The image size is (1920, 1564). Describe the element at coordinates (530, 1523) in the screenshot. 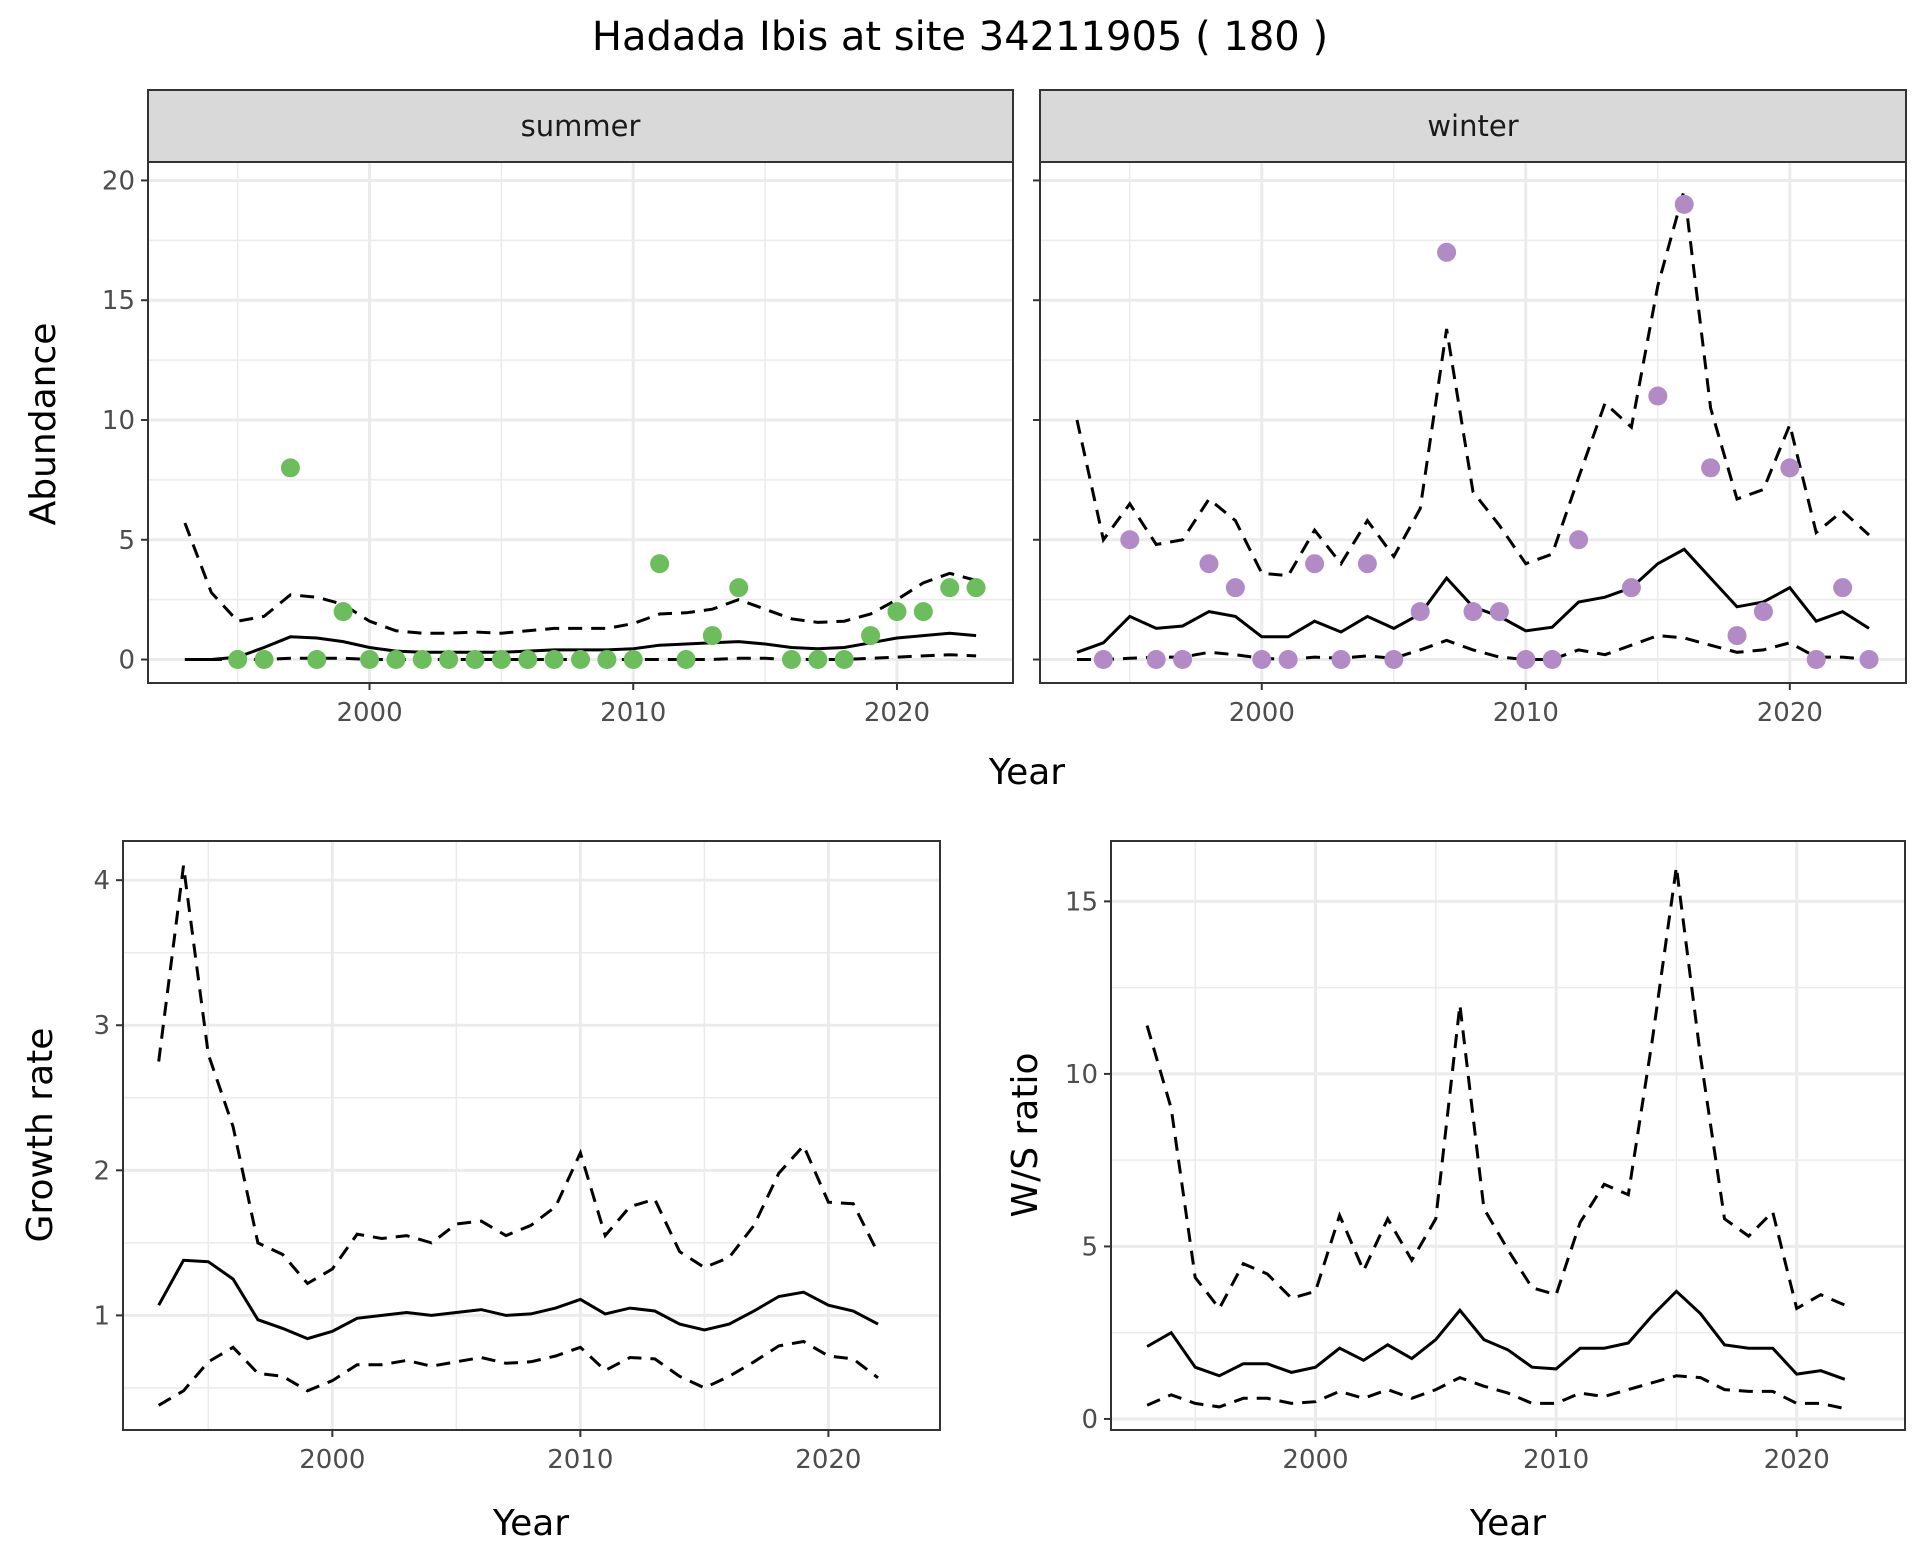

I see `x-axis-title-growth: Year` at that location.